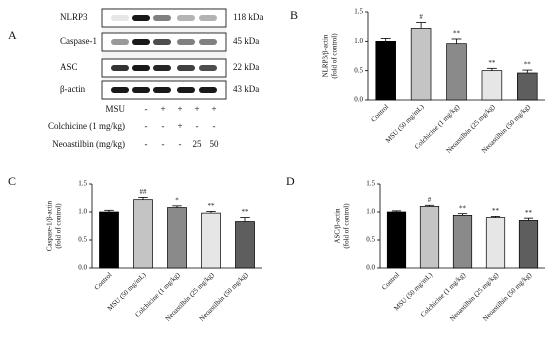 The height and width of the screenshot is (345, 550). Describe the element at coordinates (86, 126) in the screenshot. I see `treatment-label: Colchicine (1 mg/kg)` at that location.